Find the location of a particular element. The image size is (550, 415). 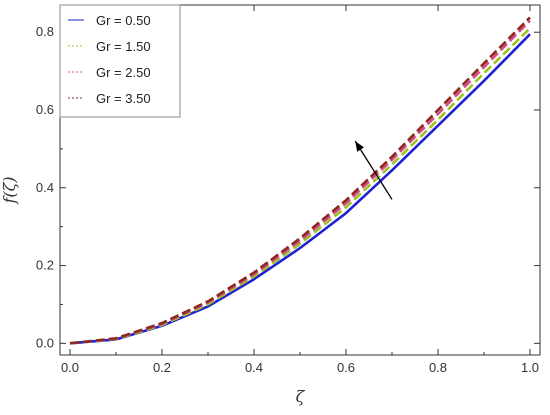

x-tick-label: 0.6 is located at coordinates (346, 367).